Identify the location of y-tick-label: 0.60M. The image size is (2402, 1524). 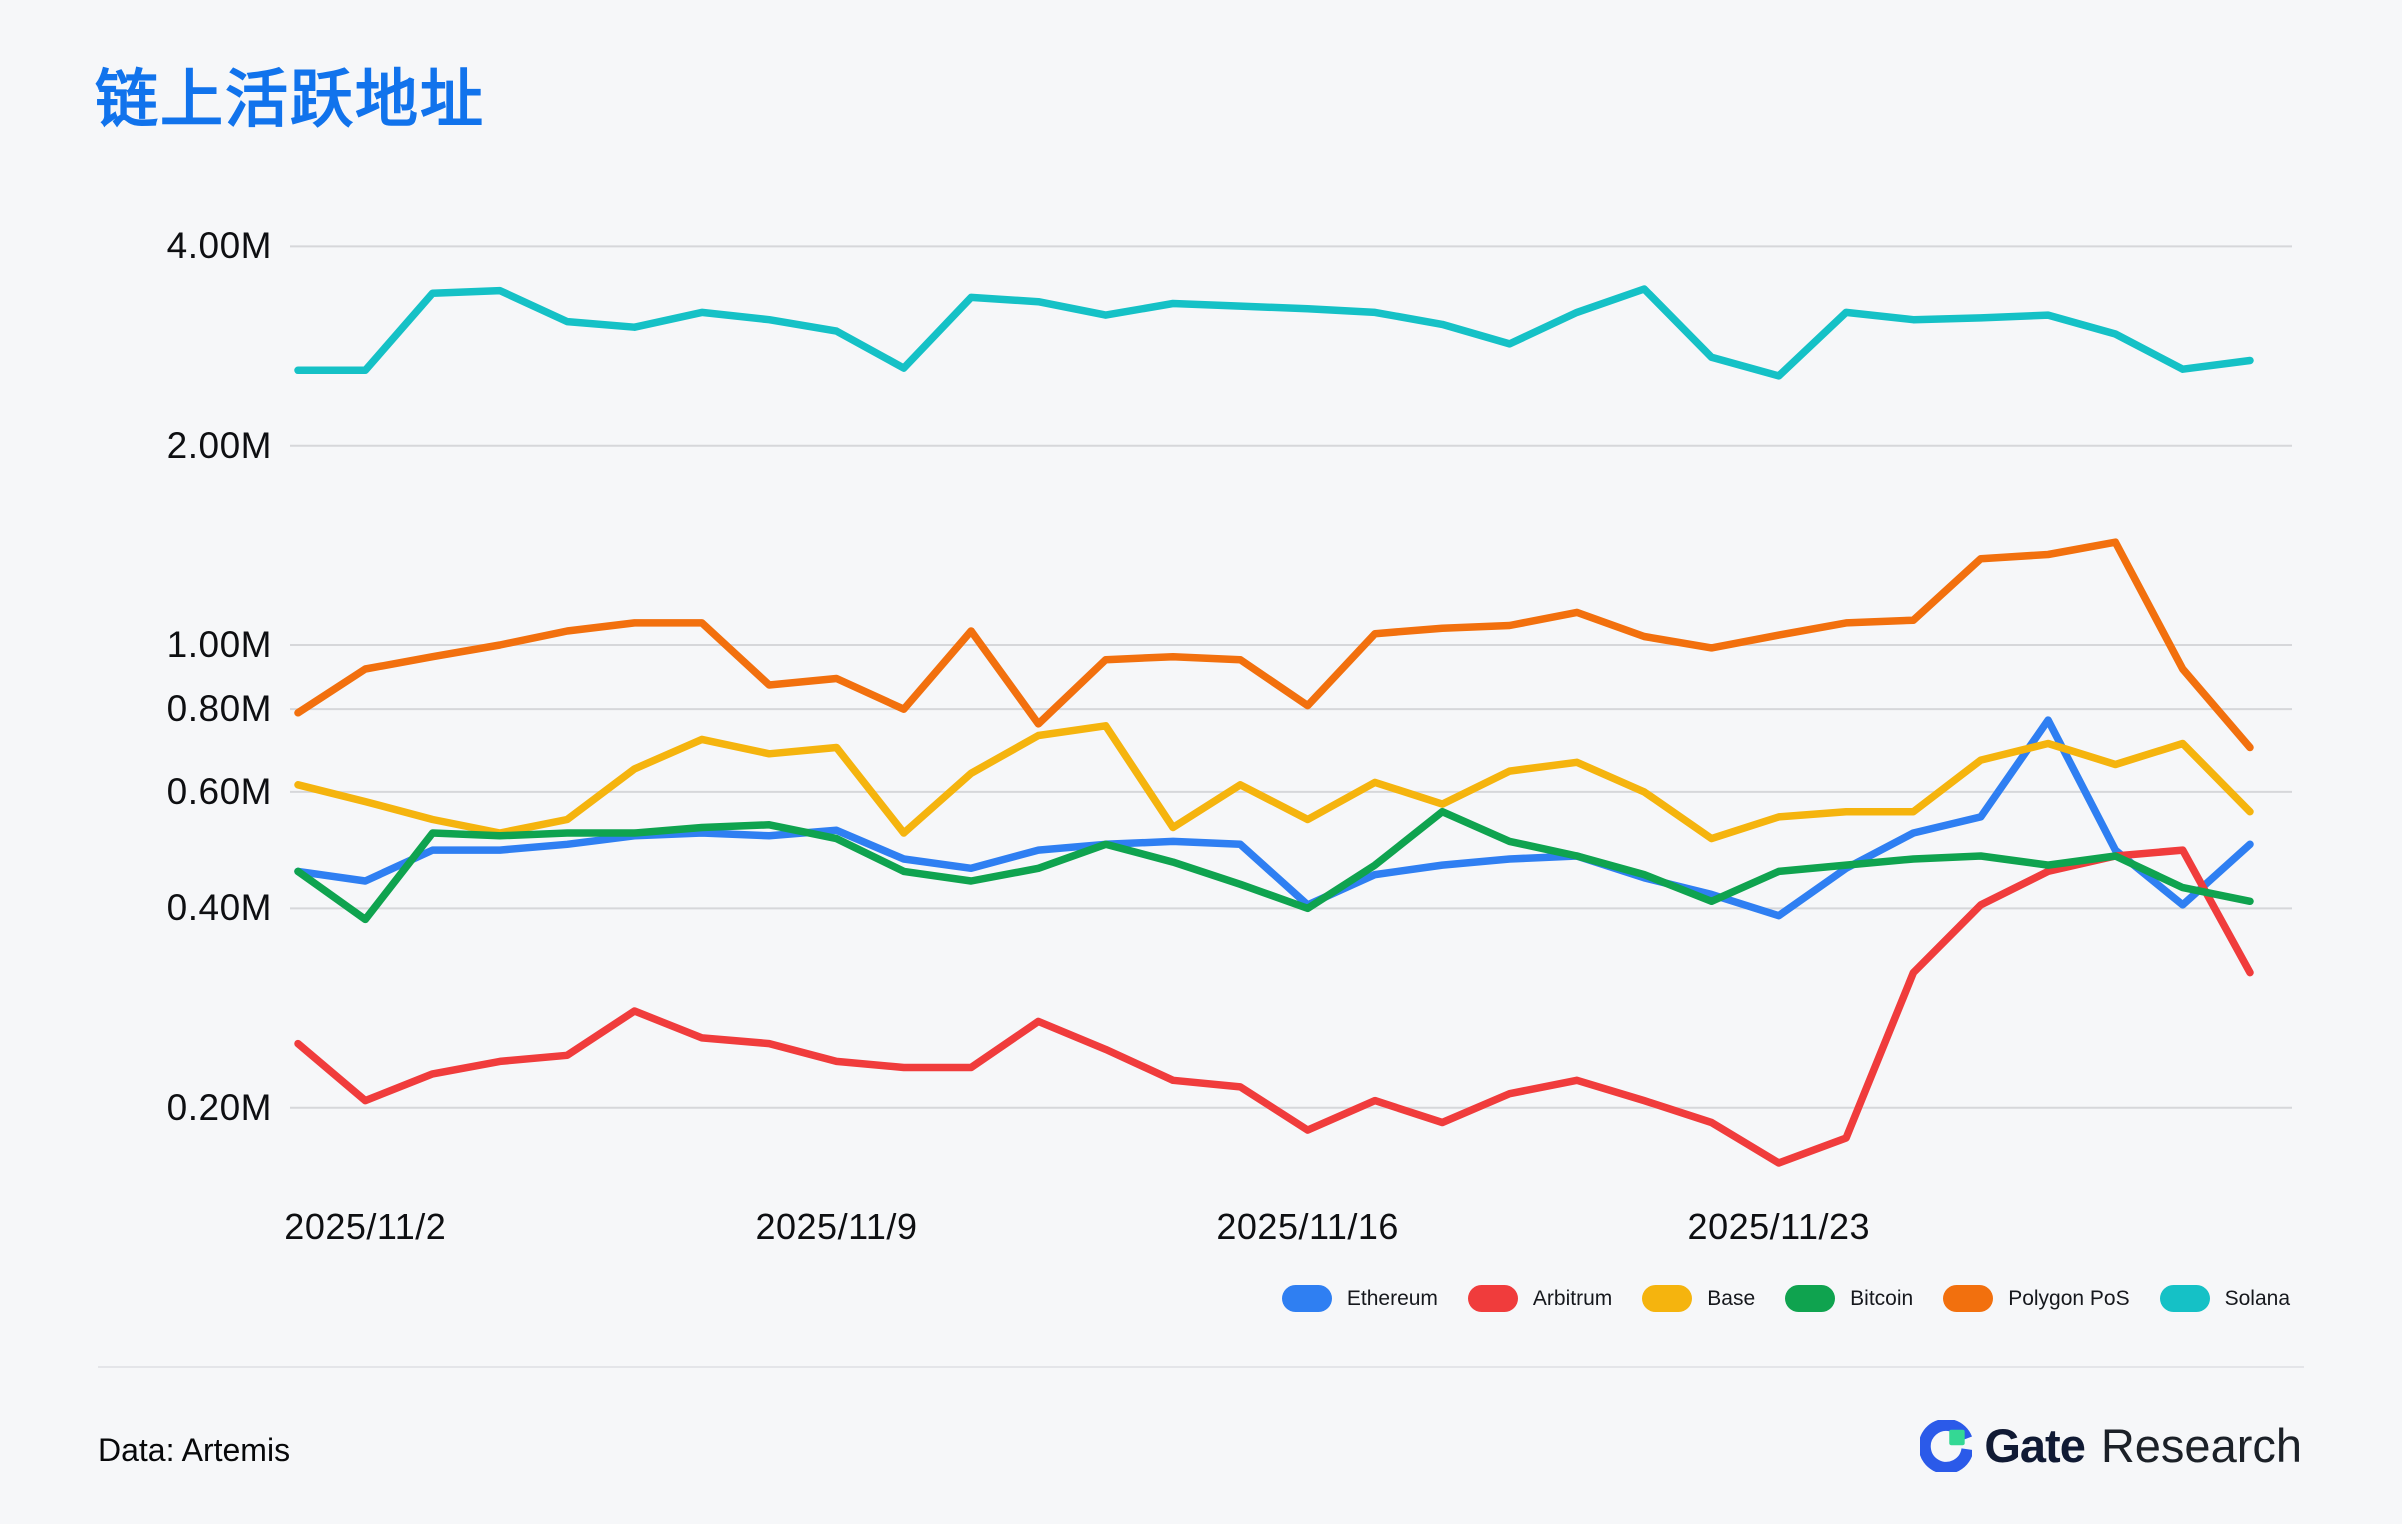
(219, 791).